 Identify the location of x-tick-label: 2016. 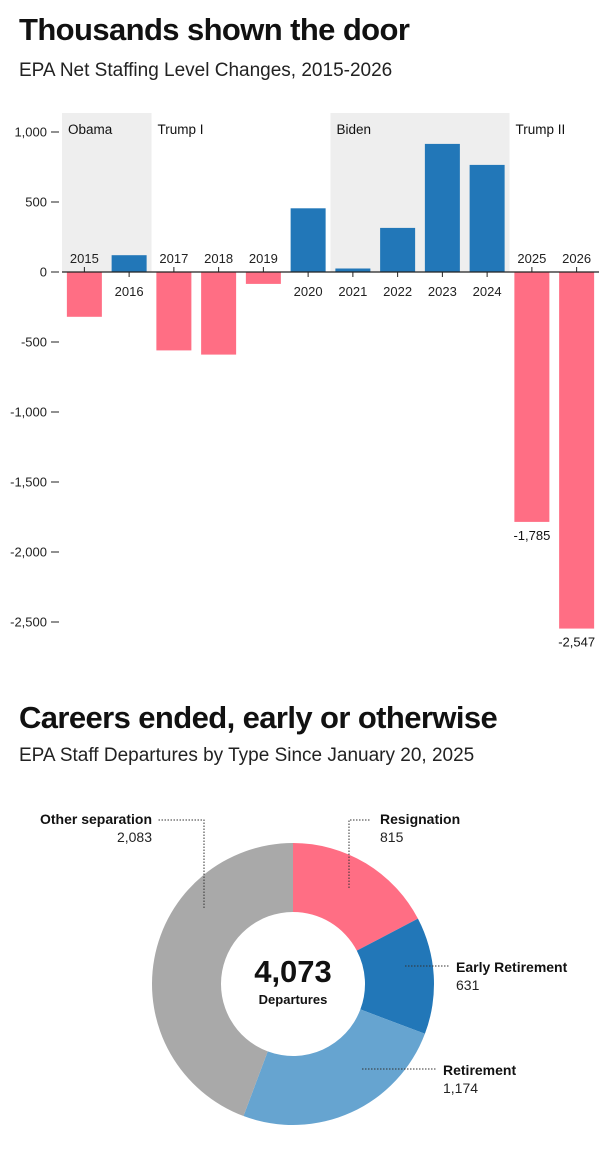
(129, 291).